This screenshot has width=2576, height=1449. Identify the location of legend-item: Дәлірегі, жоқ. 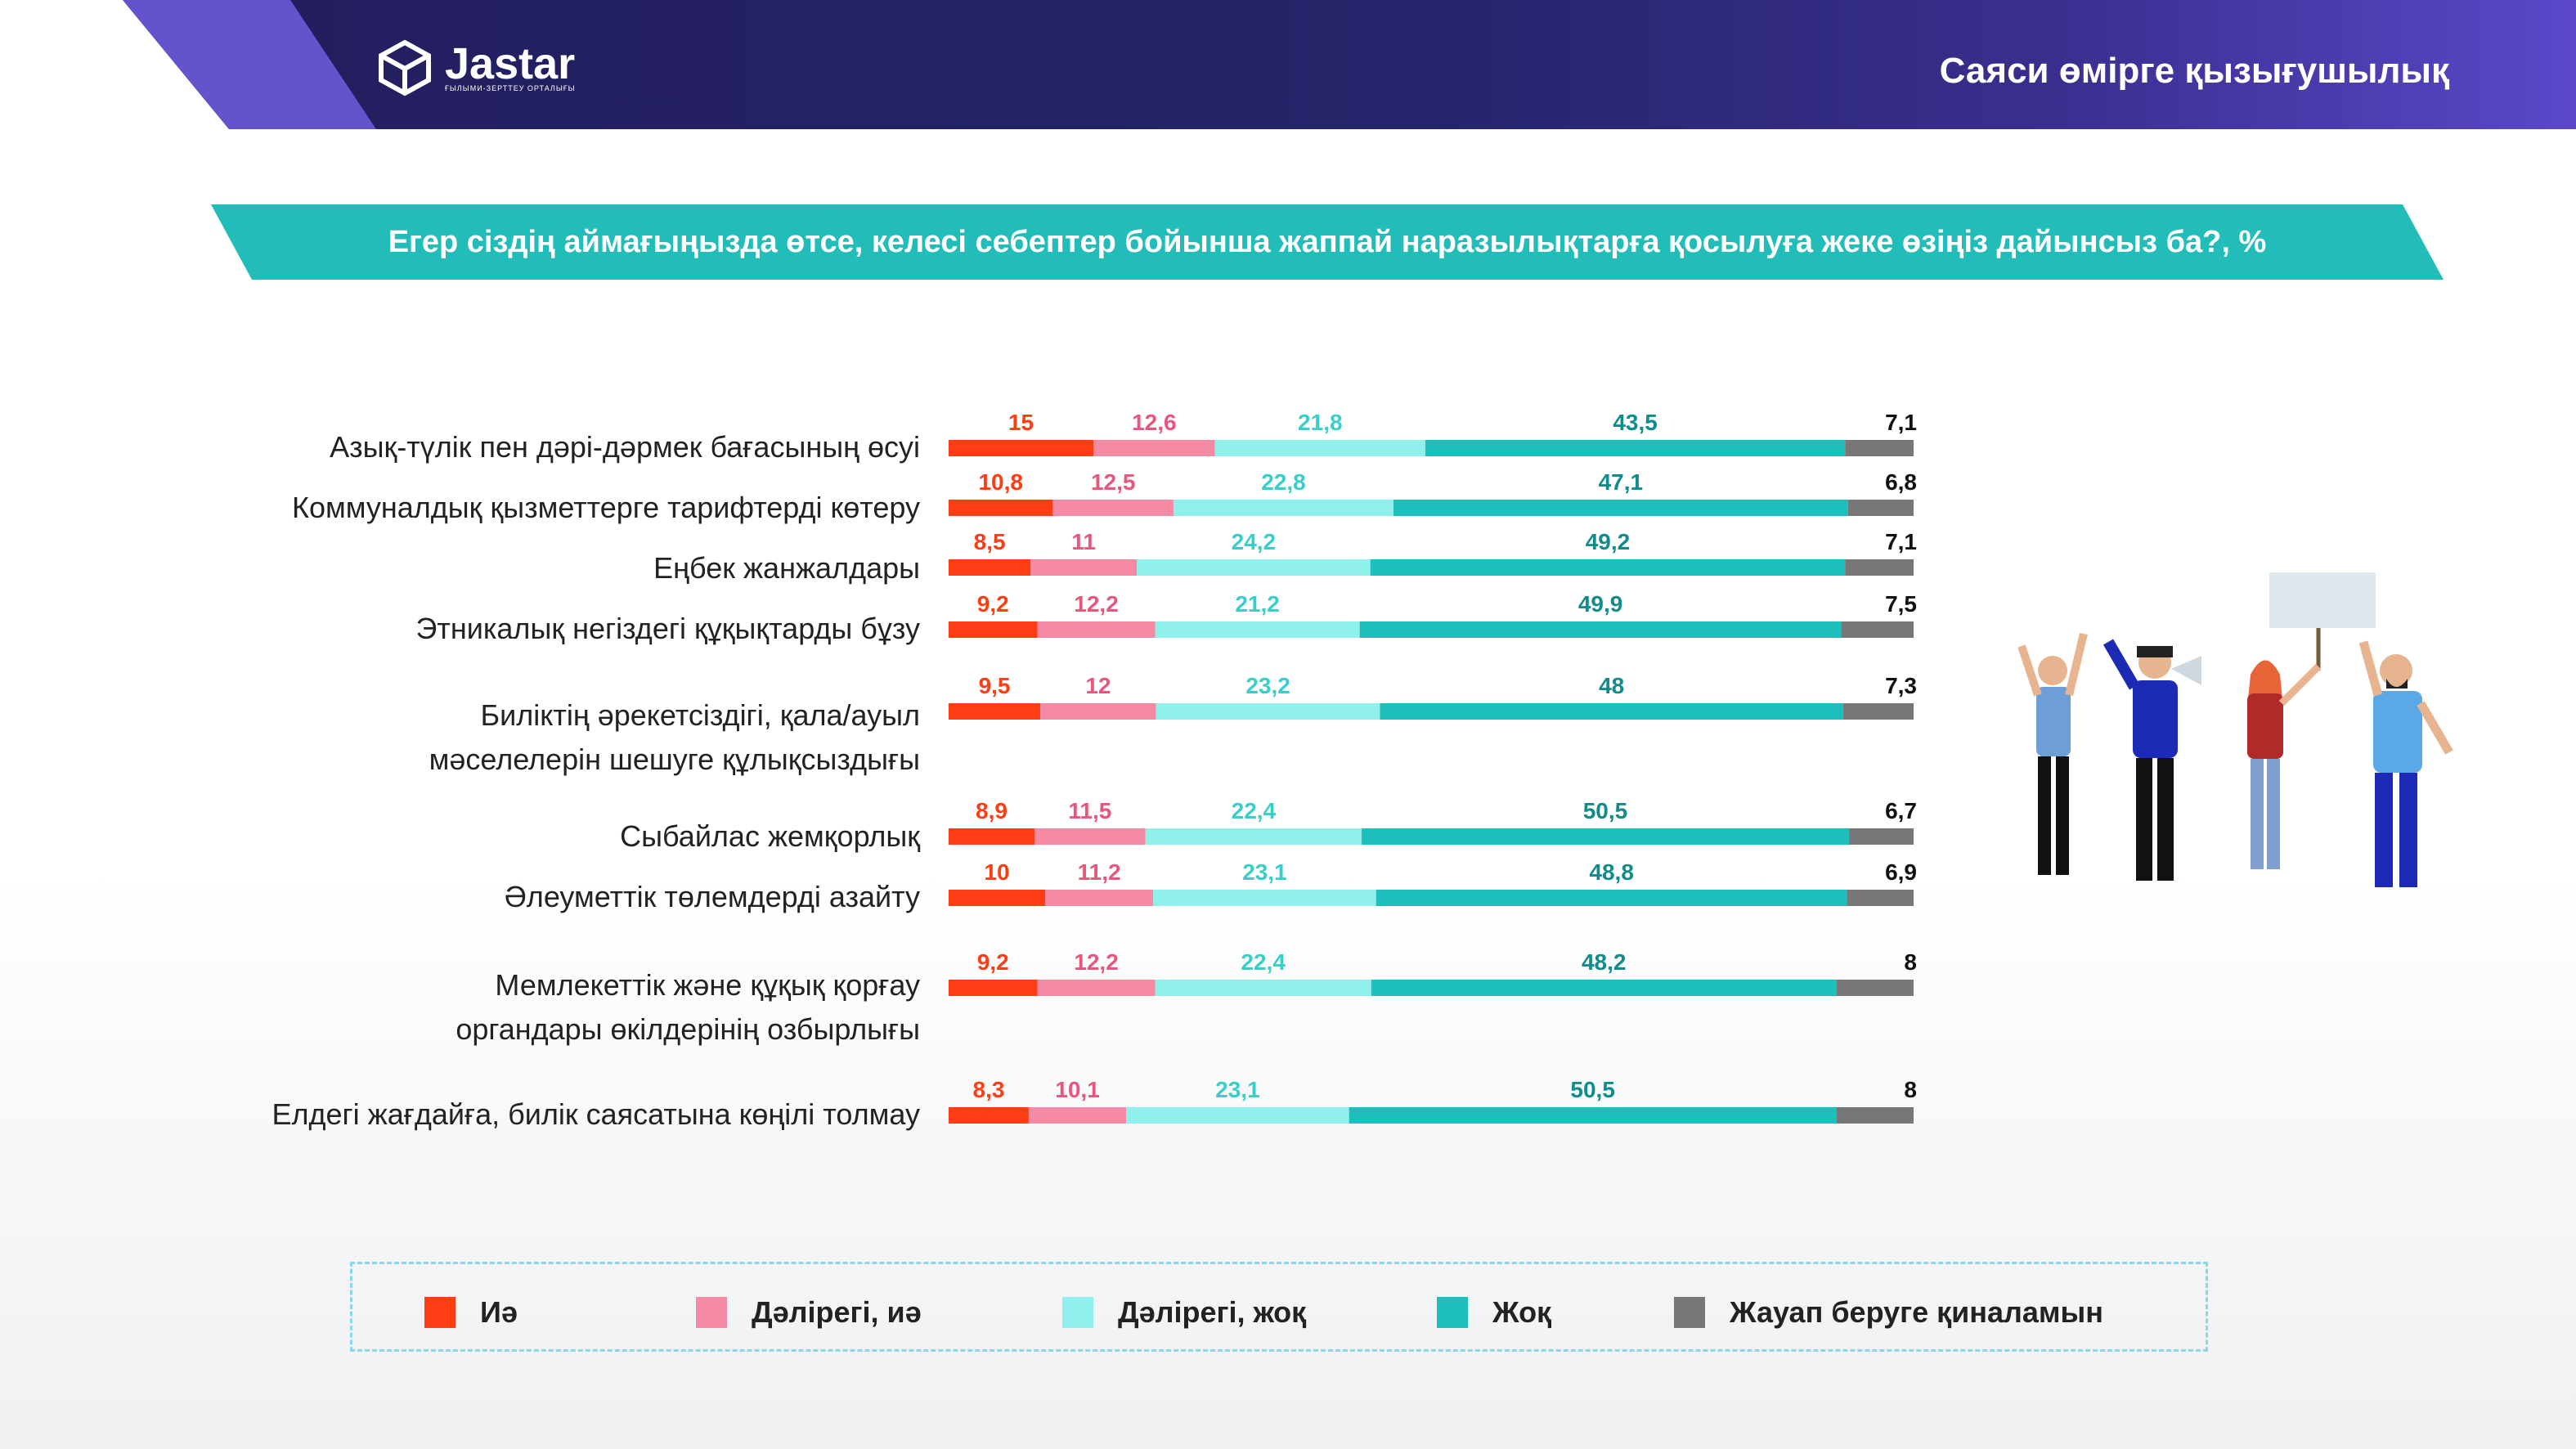
(1184, 1312).